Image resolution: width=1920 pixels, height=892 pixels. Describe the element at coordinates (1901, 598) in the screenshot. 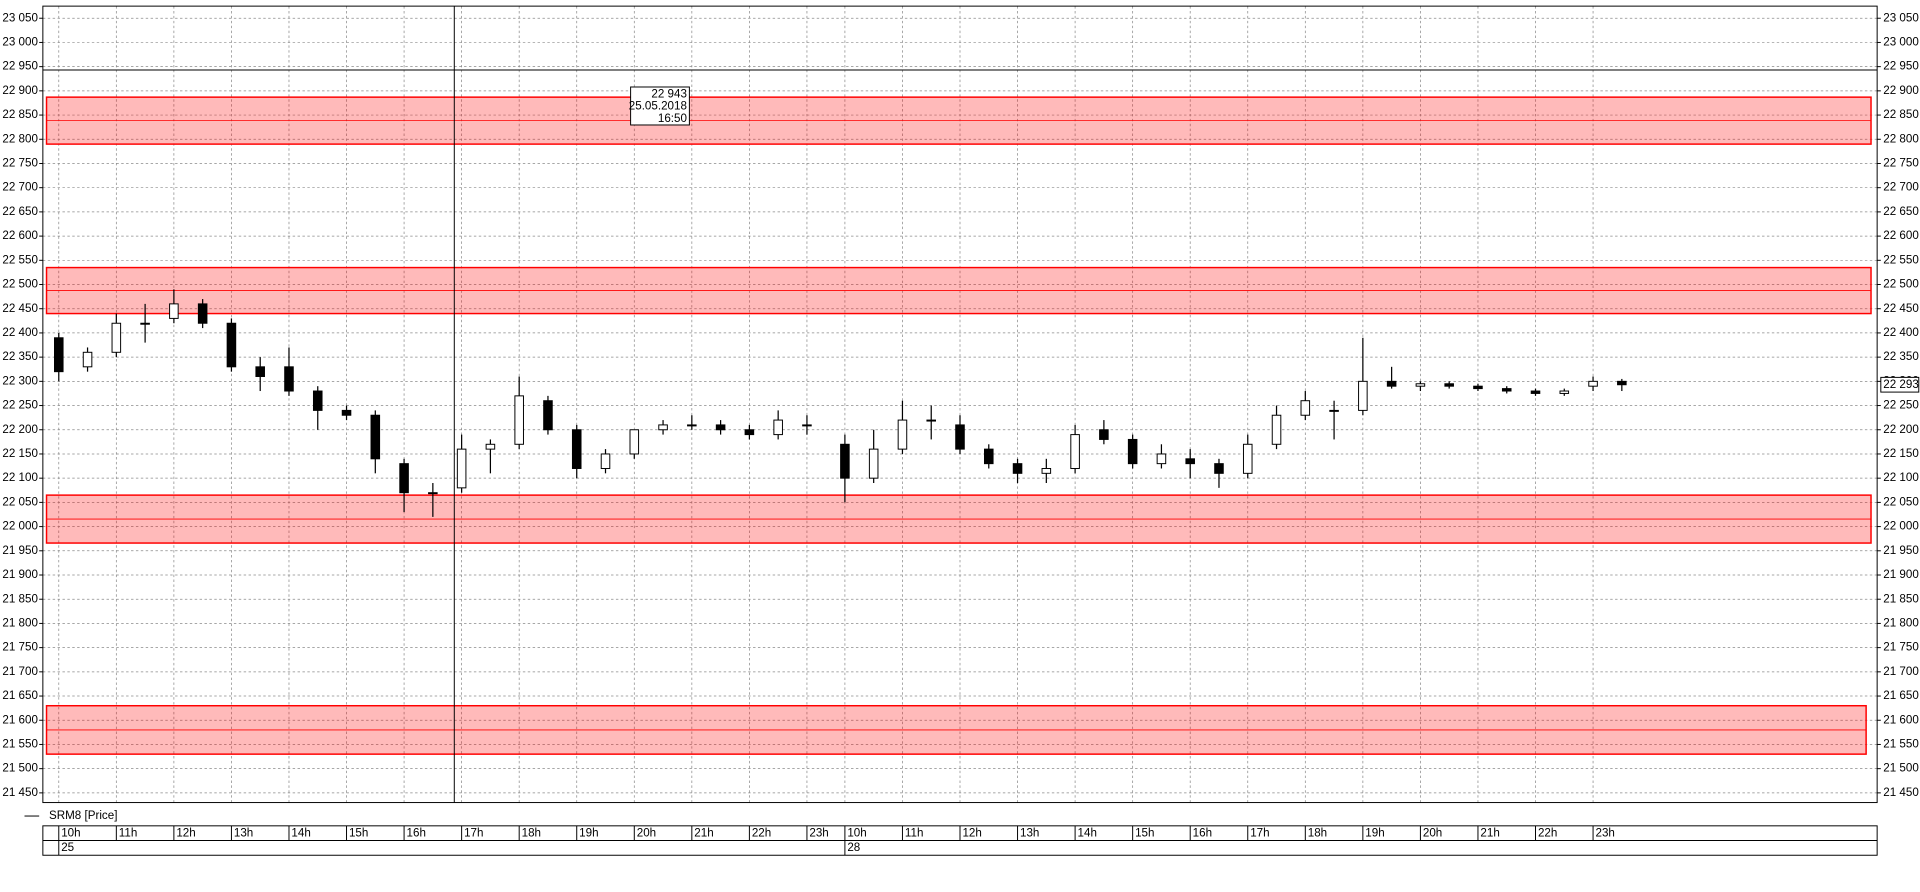

I see `y2-tick-label: 21 850` at that location.